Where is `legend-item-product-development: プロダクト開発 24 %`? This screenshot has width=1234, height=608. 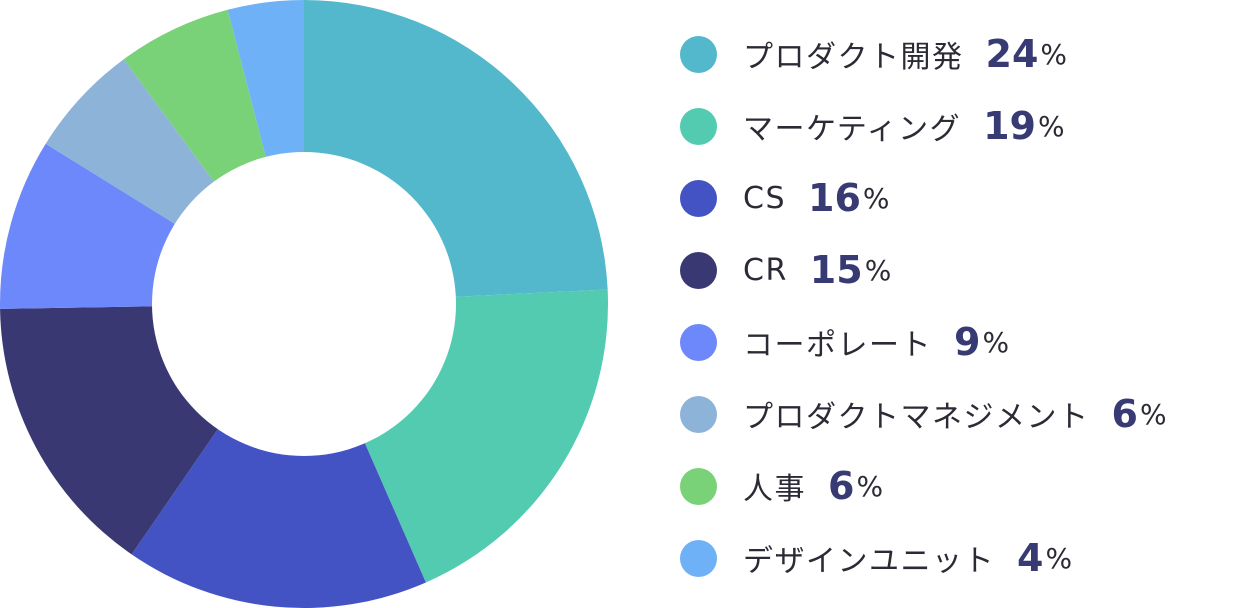 legend-item-product-development: プロダクト開発 24 % is located at coordinates (956, 54).